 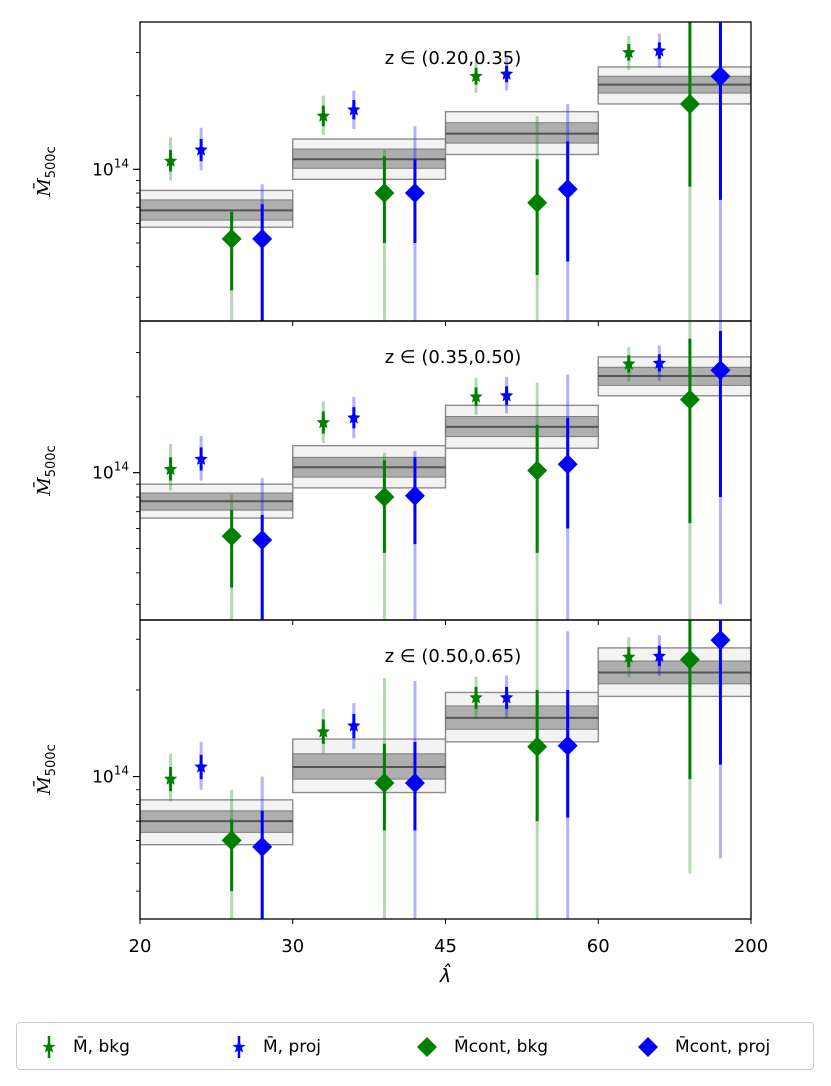 I want to click on x-tick-label: 30, so click(x=292, y=946).